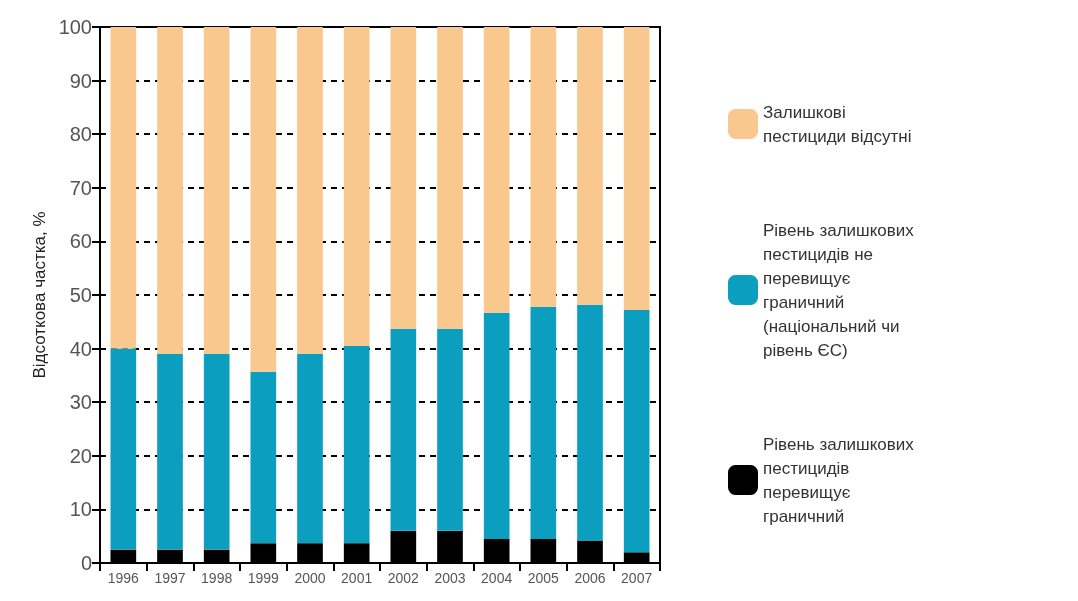 The image size is (1078, 601). What do you see at coordinates (841, 290) in the screenshot?
I see `legend-label: Рівень залишкових пестицидів не перевищує граничний (національний чи рівень ЄС)` at bounding box center [841, 290].